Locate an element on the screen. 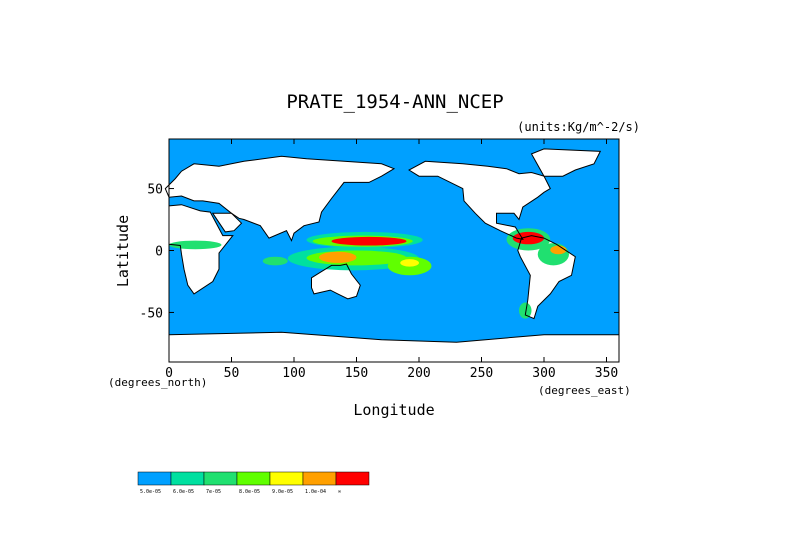  land-greenland is located at coordinates (566, 162).